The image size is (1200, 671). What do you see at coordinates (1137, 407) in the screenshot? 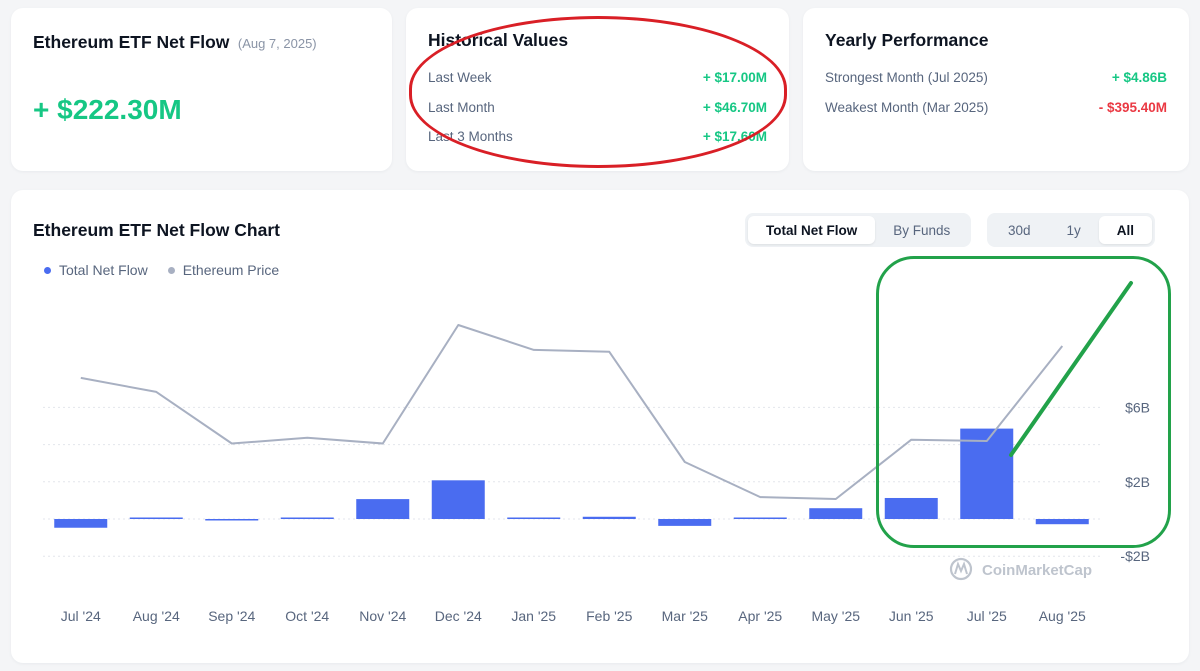
I see `y-tick-label: $6B` at bounding box center [1137, 407].